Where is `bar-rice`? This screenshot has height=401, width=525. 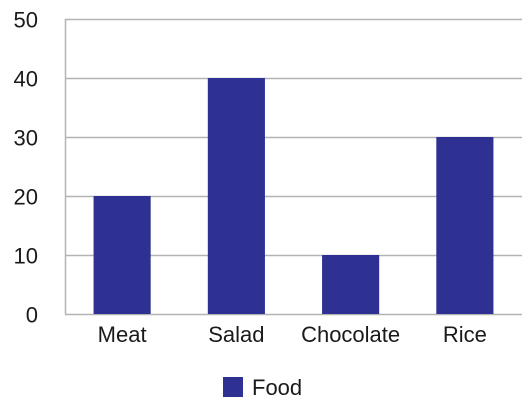
bar-rice is located at coordinates (465, 225).